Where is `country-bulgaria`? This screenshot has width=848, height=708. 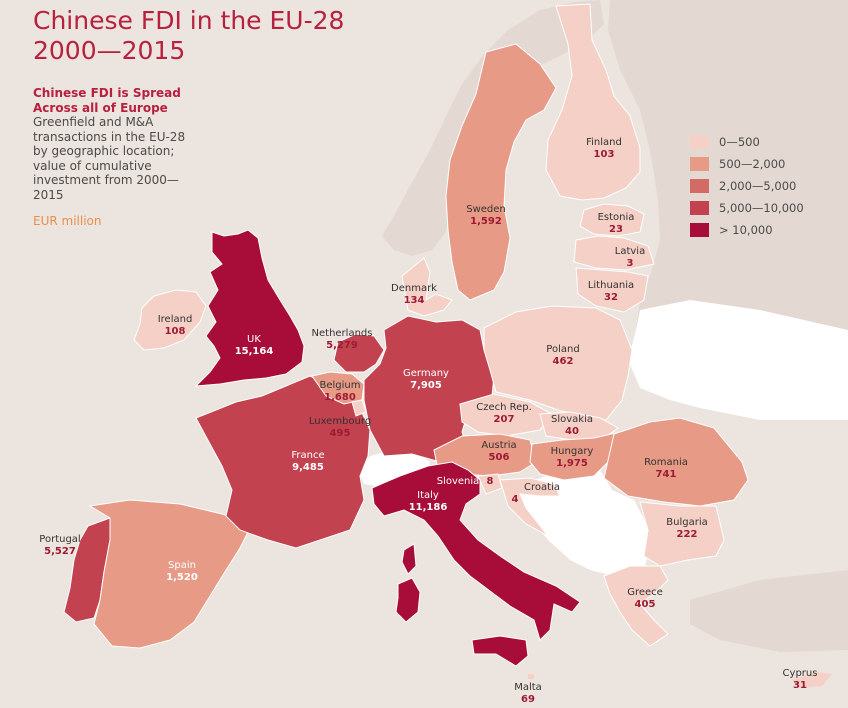
country-bulgaria is located at coordinates (682, 534).